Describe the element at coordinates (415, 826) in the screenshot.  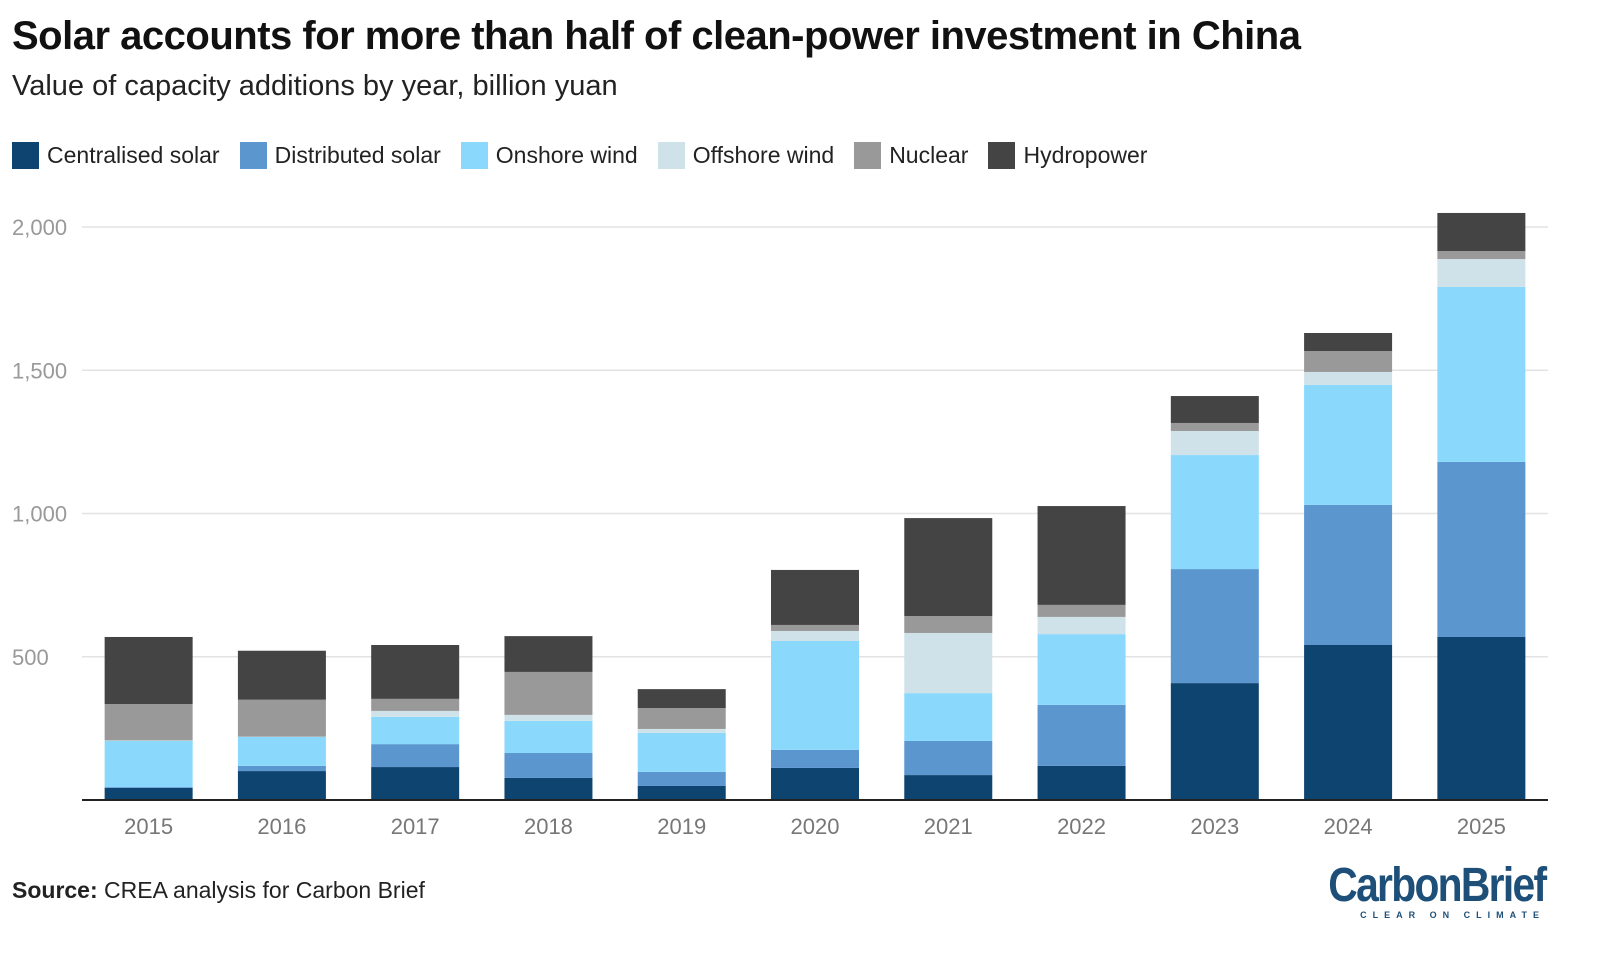
I see `x-tick-label: 2017` at that location.